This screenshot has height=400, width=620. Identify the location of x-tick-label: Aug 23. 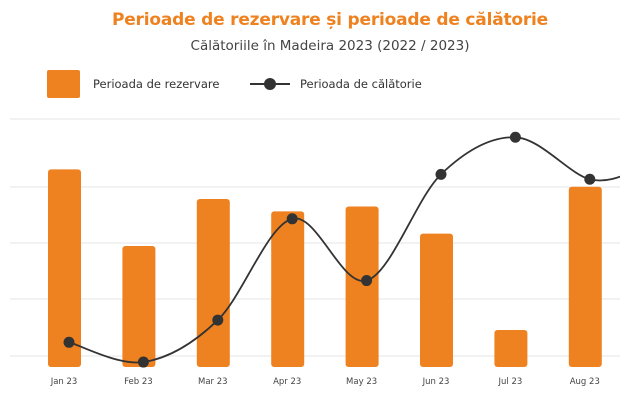
(585, 382).